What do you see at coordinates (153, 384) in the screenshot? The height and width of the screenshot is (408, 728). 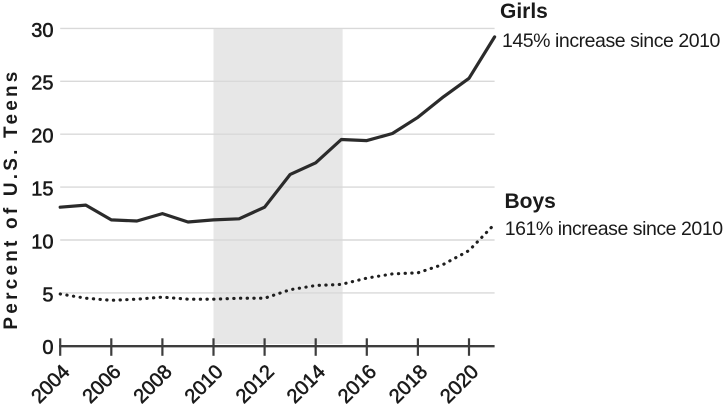 I see `svg-text: 2008` at bounding box center [153, 384].